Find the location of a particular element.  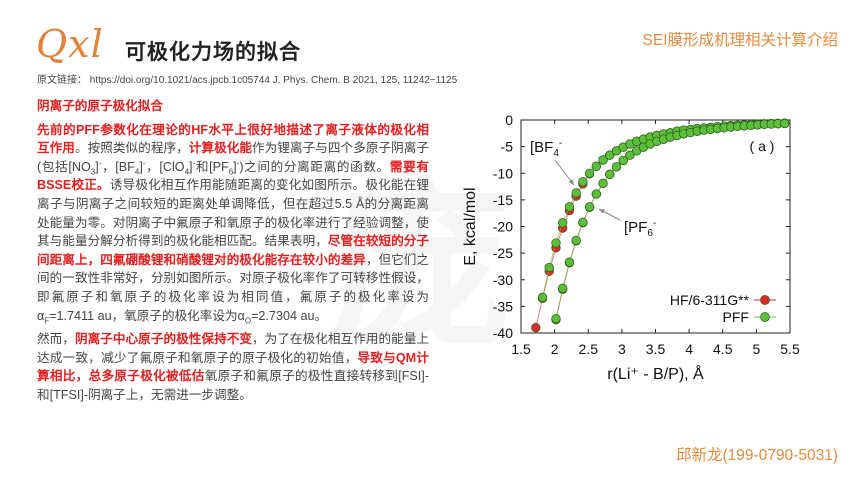

y-tick-label: -30 is located at coordinates (503, 280).